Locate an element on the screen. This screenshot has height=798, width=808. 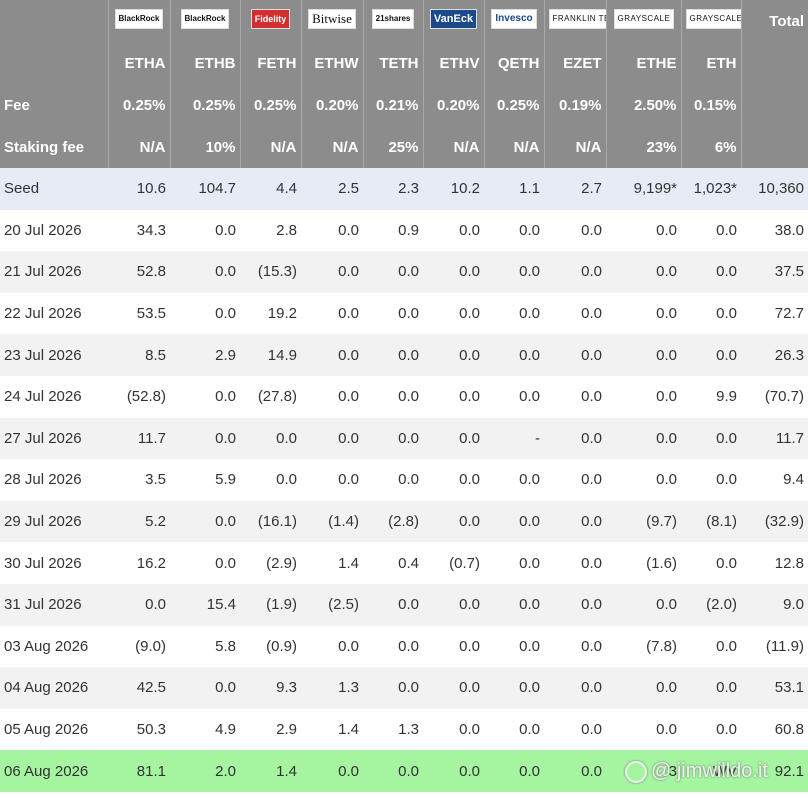
issuer-logo: VanEck is located at coordinates (454, 21).